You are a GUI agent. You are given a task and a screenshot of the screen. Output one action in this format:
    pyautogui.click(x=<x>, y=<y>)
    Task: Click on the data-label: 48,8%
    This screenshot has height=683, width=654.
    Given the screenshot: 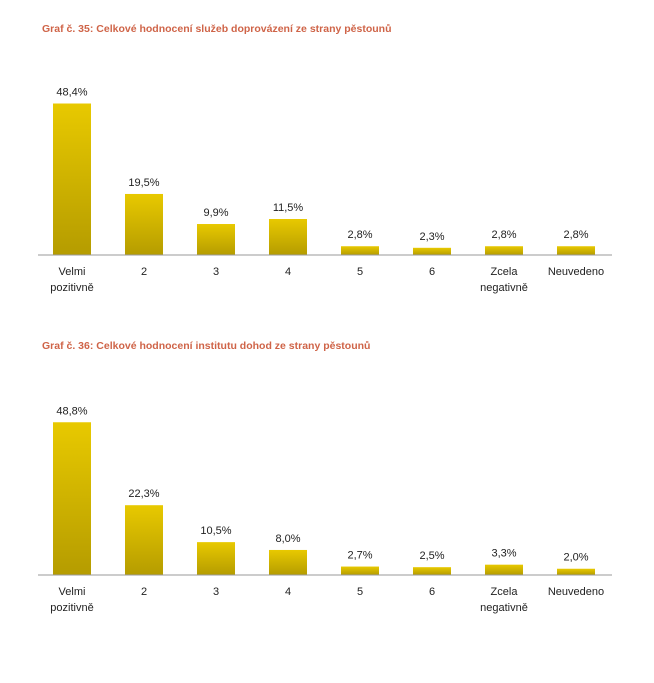 What is the action you would take?
    pyautogui.click(x=71, y=411)
    